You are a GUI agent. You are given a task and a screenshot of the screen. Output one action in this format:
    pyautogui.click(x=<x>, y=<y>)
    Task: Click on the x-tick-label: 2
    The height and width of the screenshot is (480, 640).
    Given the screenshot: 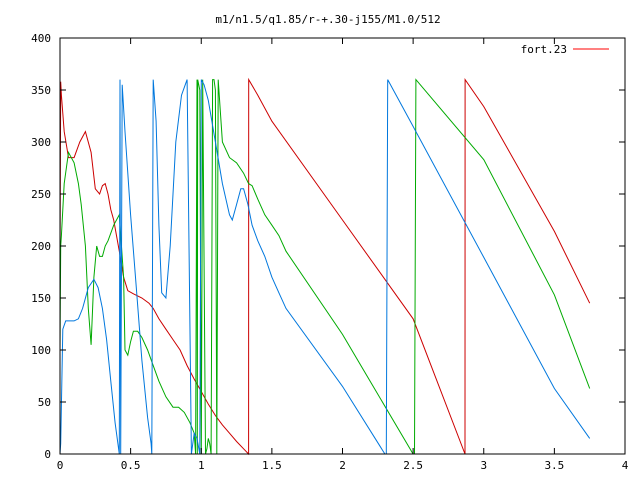 What is the action you would take?
    pyautogui.click(x=342, y=465)
    